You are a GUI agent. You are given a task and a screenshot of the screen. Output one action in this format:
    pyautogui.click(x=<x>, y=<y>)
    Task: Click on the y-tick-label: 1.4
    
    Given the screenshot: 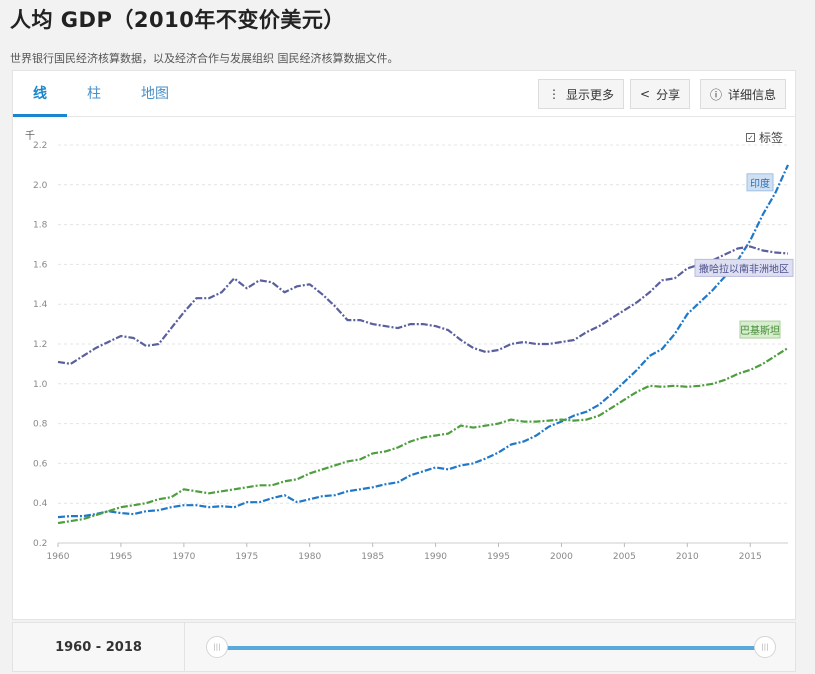 What is the action you would take?
    pyautogui.click(x=40, y=305)
    